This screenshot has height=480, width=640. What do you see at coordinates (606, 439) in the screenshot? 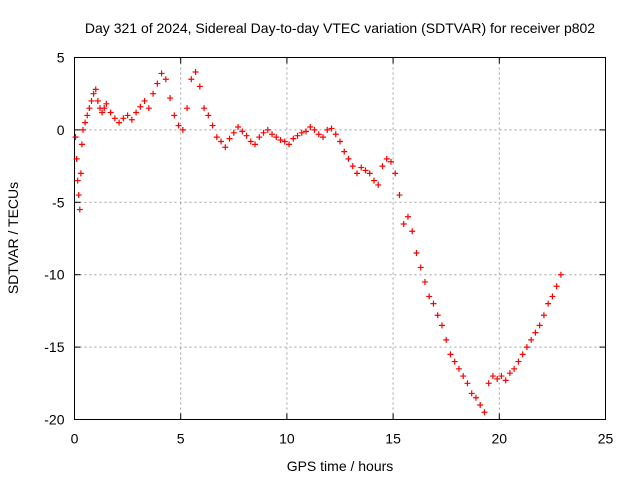
I see `x-tick-label: 25` at bounding box center [606, 439].